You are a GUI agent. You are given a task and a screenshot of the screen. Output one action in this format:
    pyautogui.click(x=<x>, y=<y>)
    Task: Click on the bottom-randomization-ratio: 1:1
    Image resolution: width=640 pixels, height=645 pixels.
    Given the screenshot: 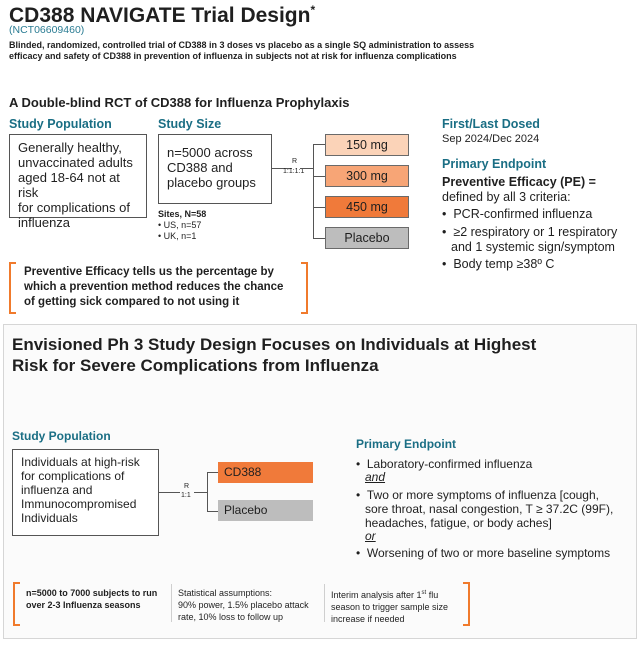 What is the action you would take?
    pyautogui.click(x=186, y=495)
    